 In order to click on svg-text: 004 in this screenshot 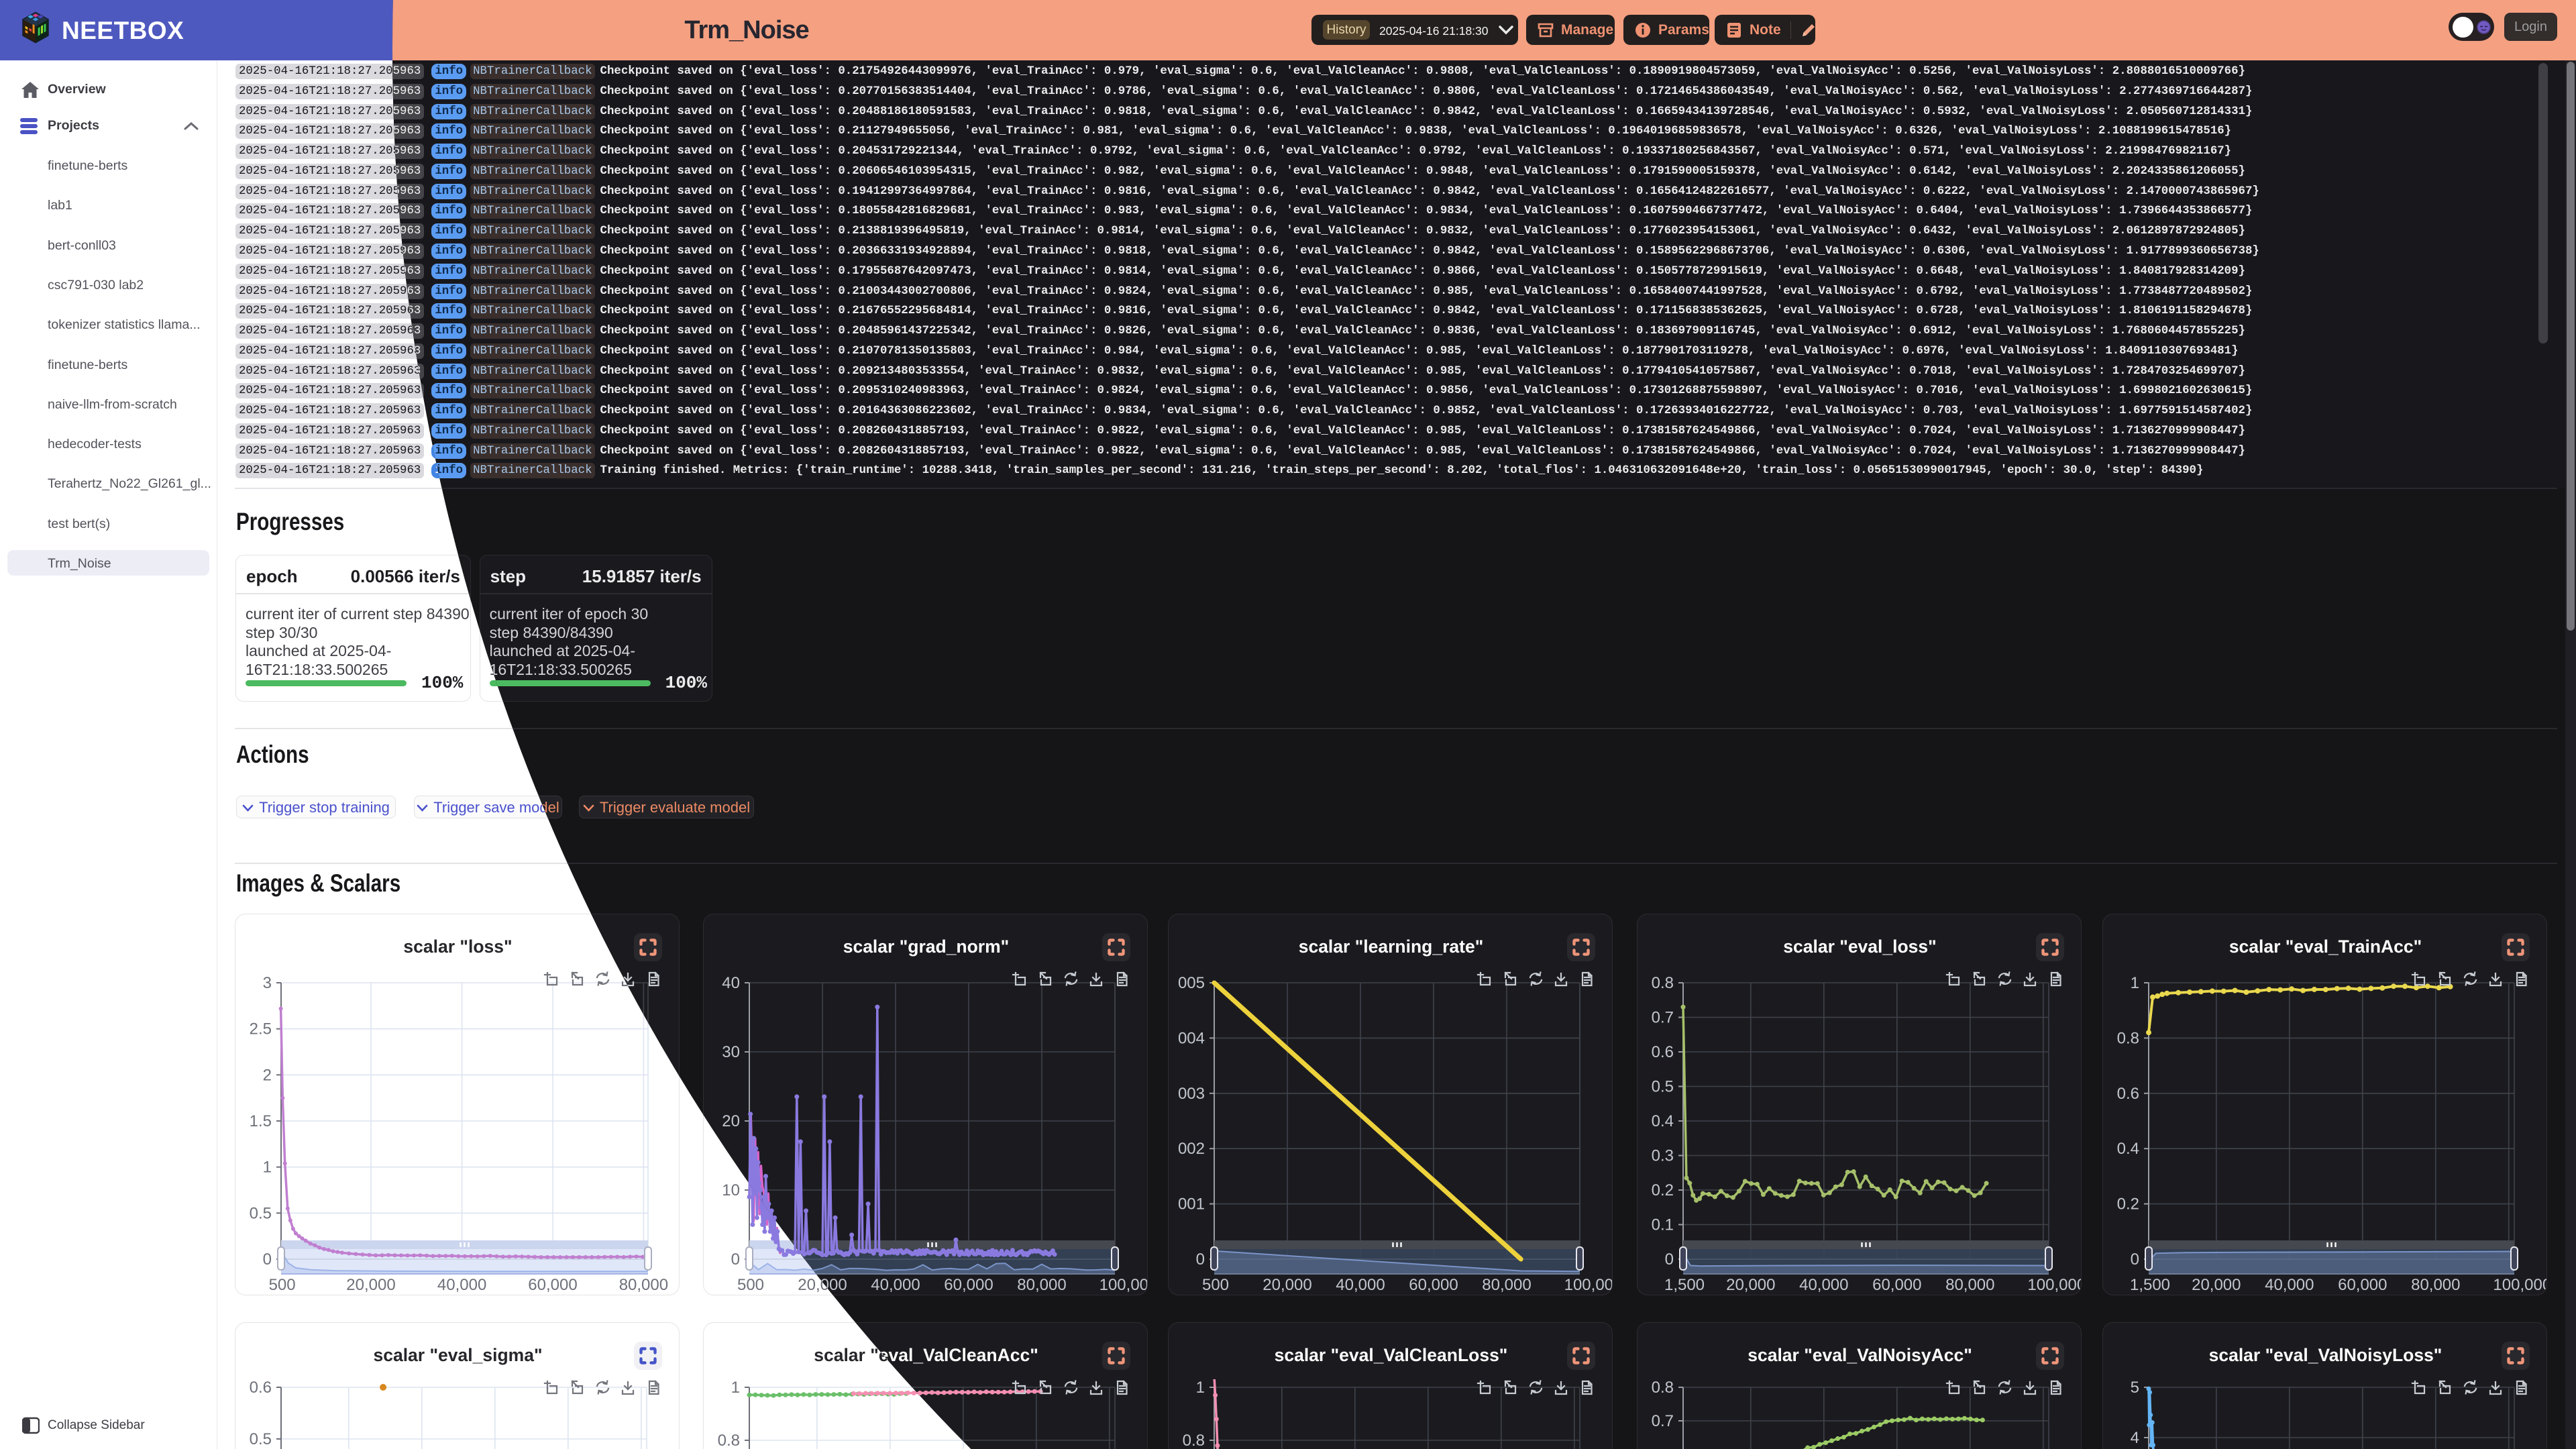, I will do `click(1191, 1038)`.